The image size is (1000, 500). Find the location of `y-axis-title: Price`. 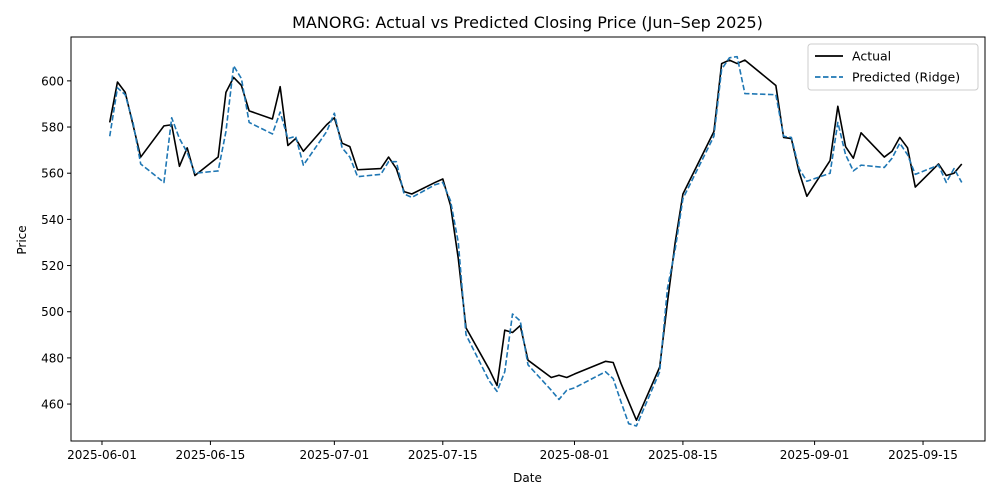

y-axis-title: Price is located at coordinates (22, 239).